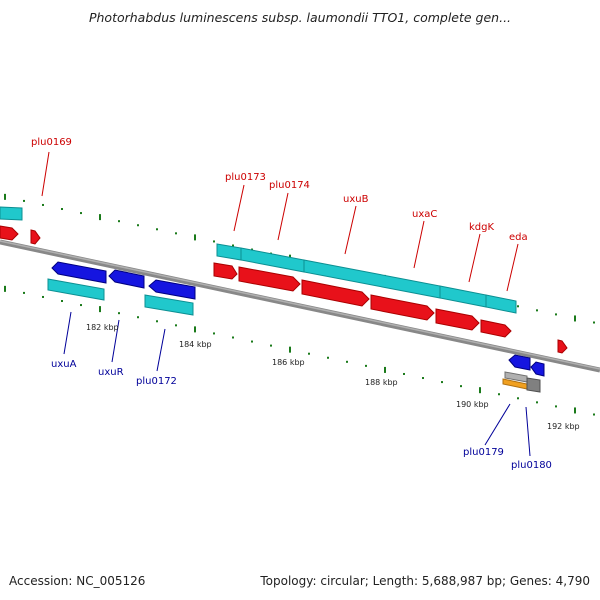 This screenshot has width=600, height=600. I want to click on misc-feature, so click(533, 385).